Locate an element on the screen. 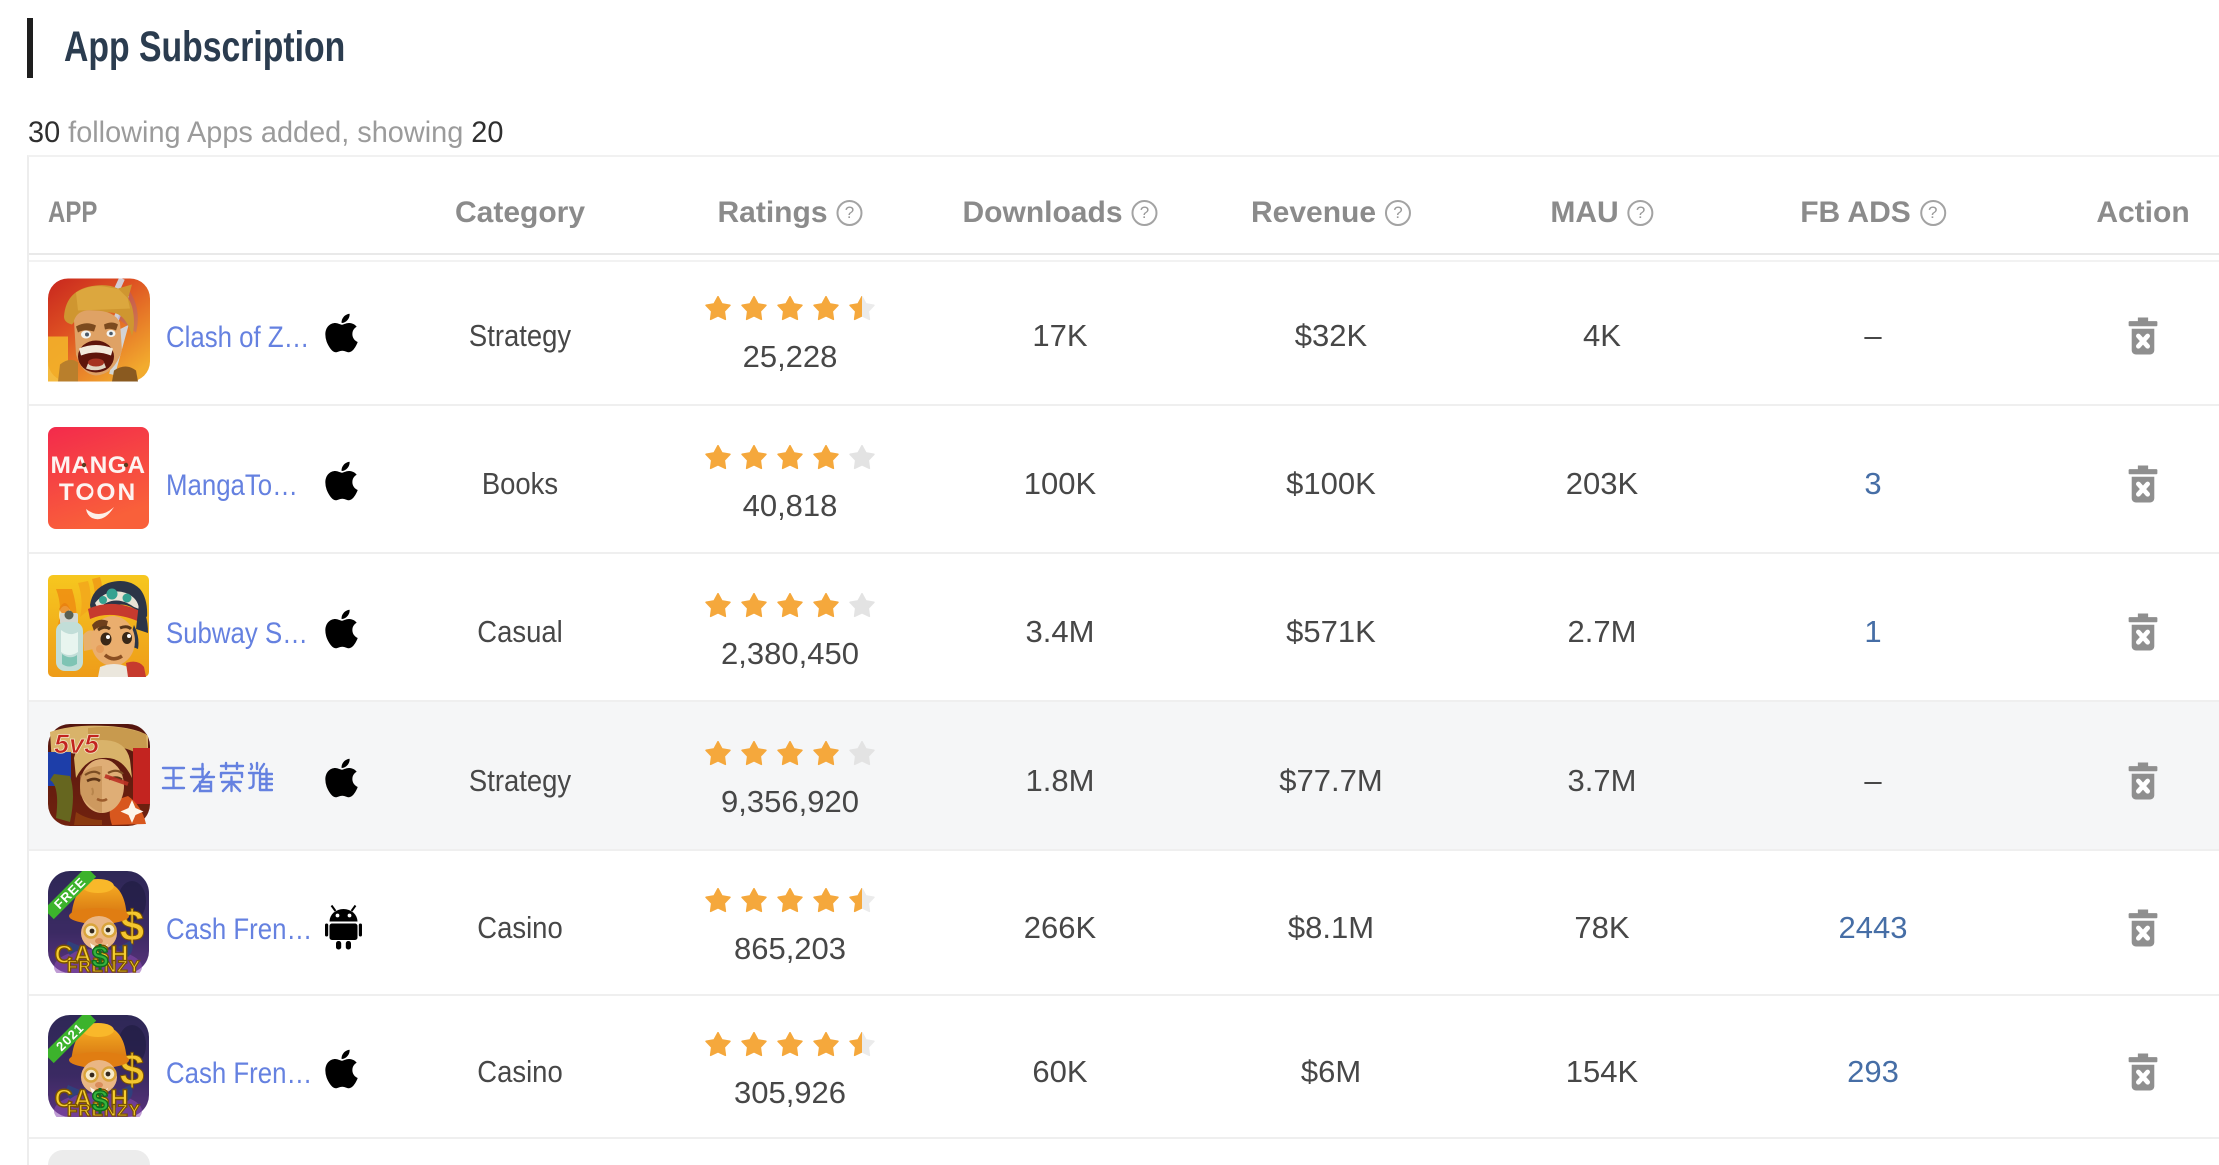 Image resolution: width=2219 pixels, height=1165 pixels. svg-text: 5v5 is located at coordinates (77, 744).